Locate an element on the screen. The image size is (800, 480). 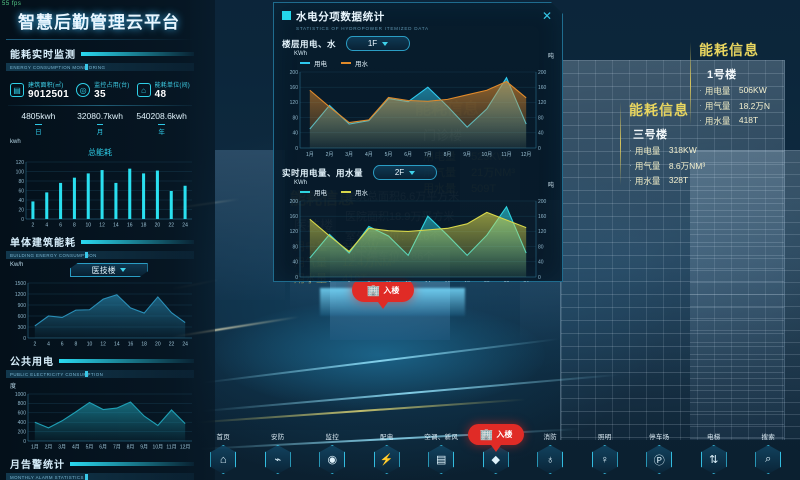
info-header: 能耗信息 is located at coordinates (659, 110).